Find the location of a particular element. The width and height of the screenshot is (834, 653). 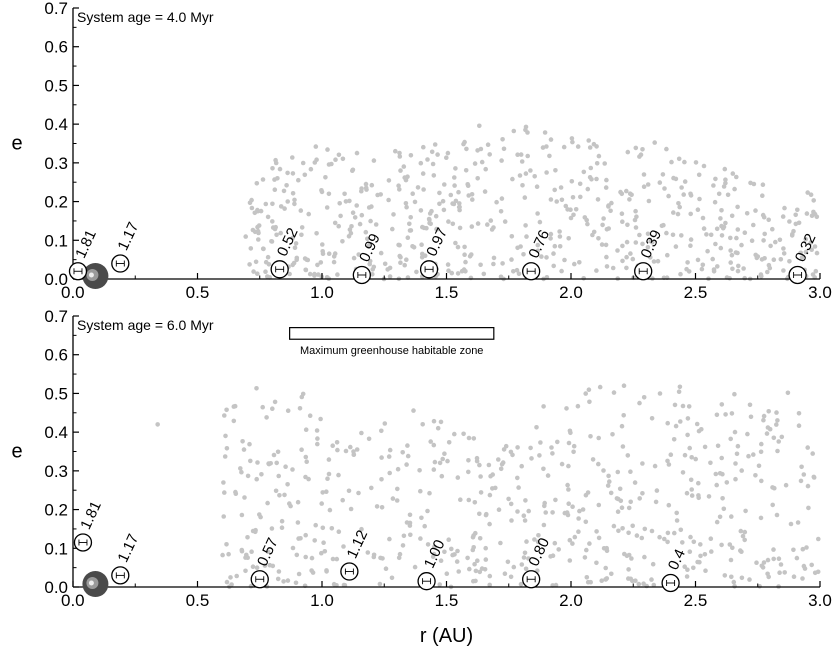

planet-marker: 1.81 is located at coordinates (89, 525).